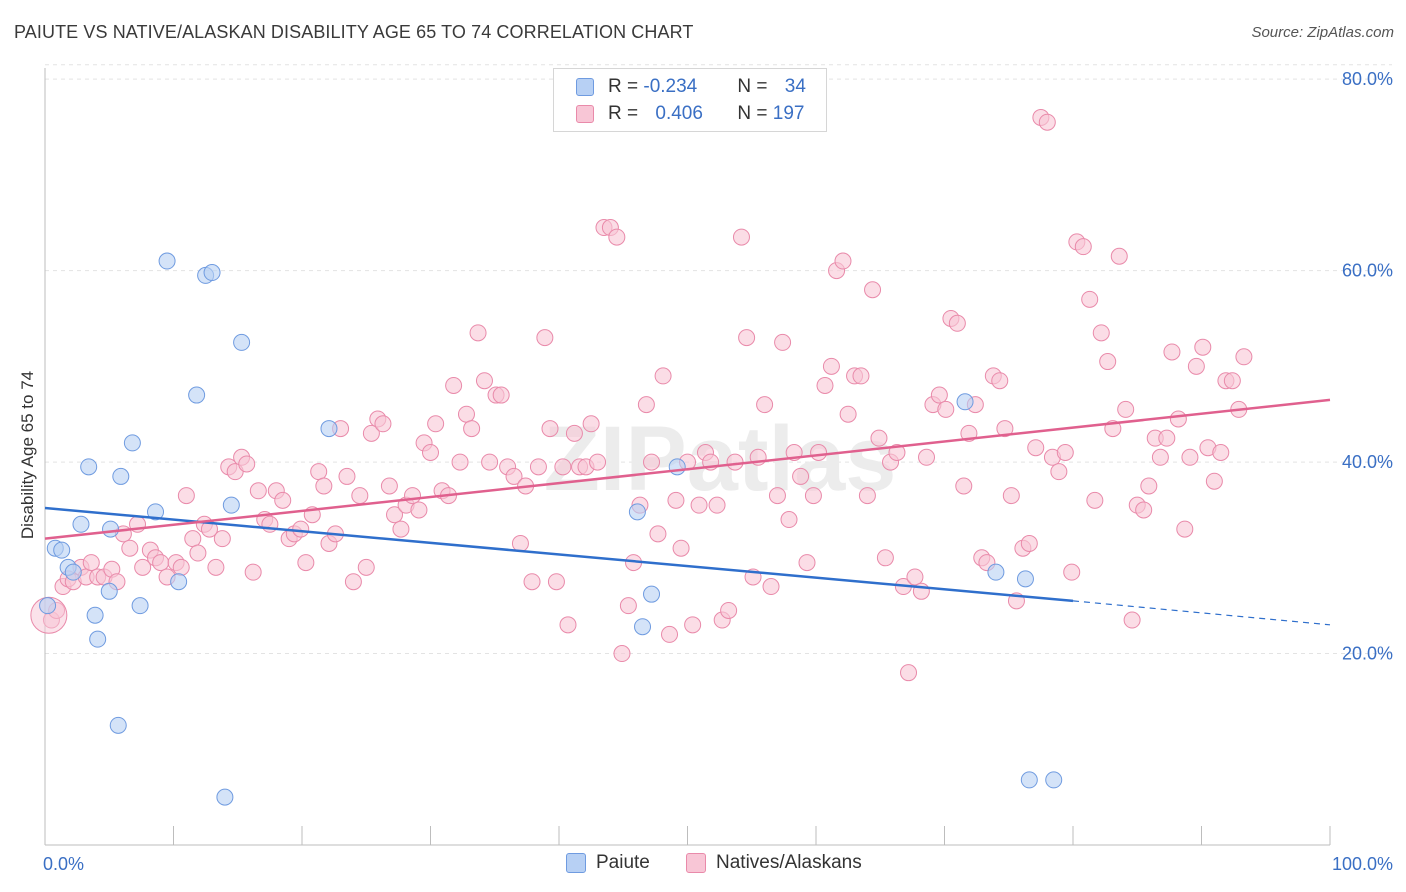 The height and width of the screenshot is (892, 1406). What do you see at coordinates (1322, 32) in the screenshot?
I see `chart-source: Source: ZipAtlas.com` at bounding box center [1322, 32].